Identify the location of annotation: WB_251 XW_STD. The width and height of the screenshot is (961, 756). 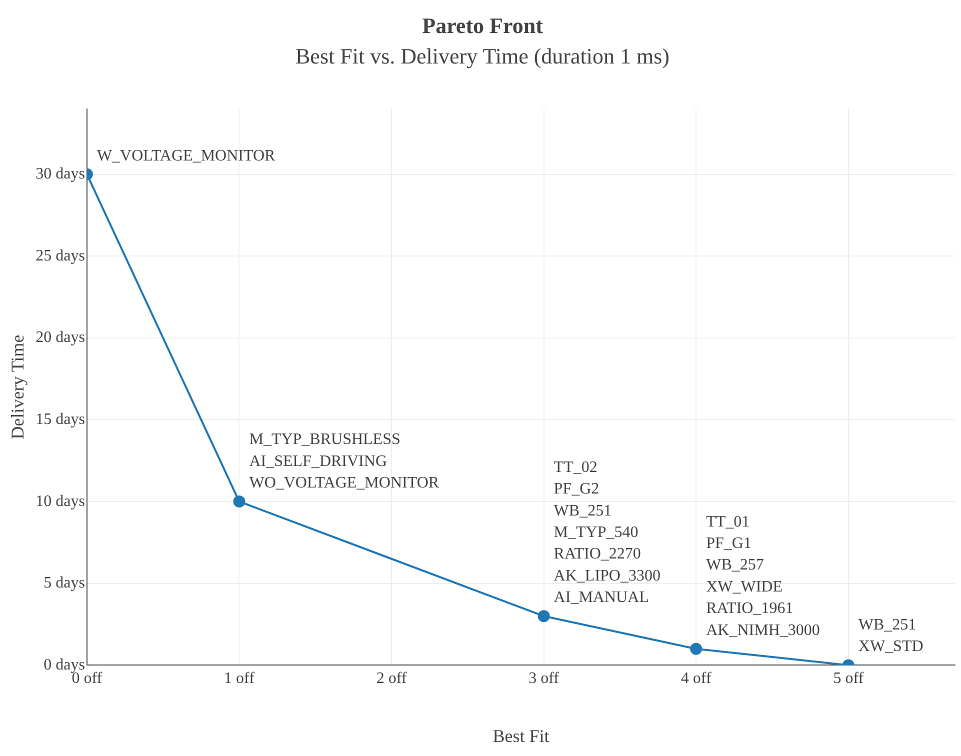
(891, 636).